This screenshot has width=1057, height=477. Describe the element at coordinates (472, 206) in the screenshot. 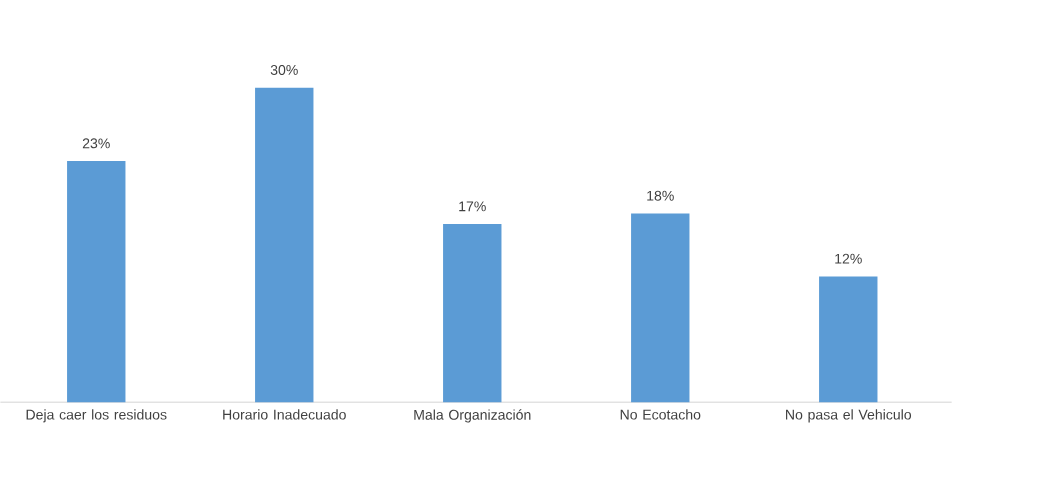

I see `data-label: 17%` at that location.